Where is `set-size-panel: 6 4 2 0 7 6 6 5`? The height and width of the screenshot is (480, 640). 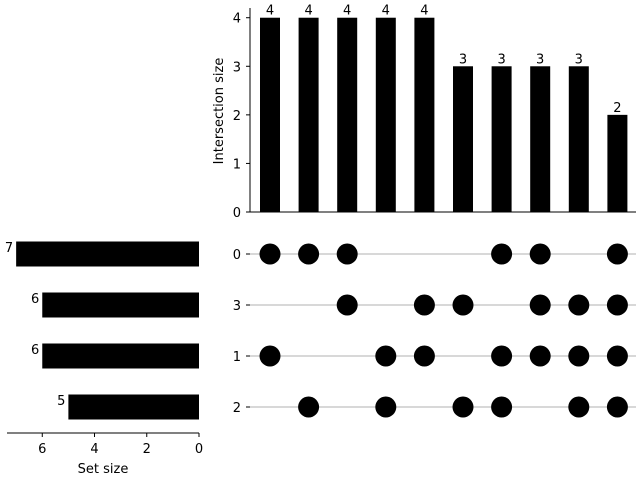 set-size-panel: 6 4 2 0 7 6 6 5 is located at coordinates (104, 349).